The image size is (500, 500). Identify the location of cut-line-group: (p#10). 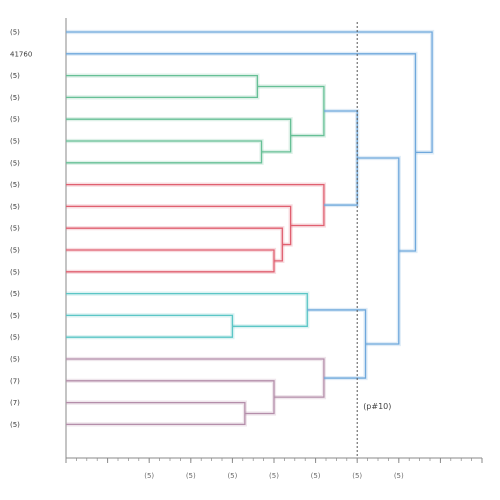
(373, 240).